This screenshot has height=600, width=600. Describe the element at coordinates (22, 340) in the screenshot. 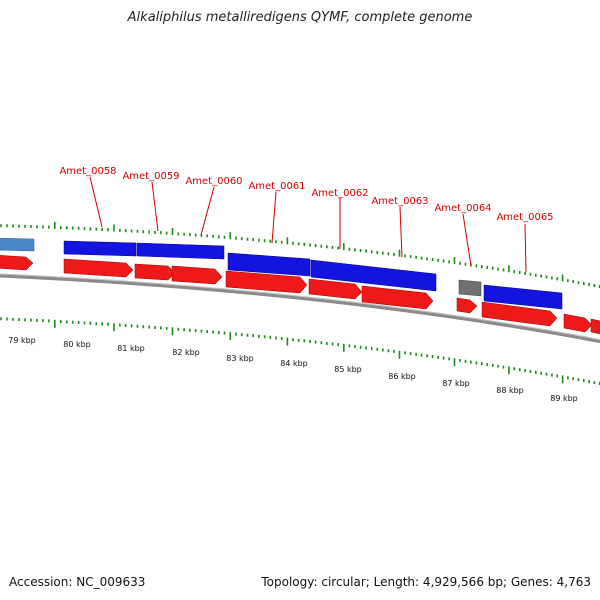

I see `kbp-label: 79 kbp` at that location.